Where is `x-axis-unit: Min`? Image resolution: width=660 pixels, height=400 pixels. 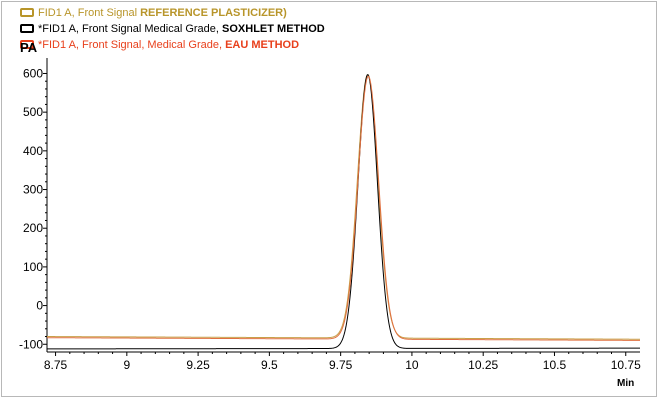
x-axis-unit: Min is located at coordinates (626, 383).